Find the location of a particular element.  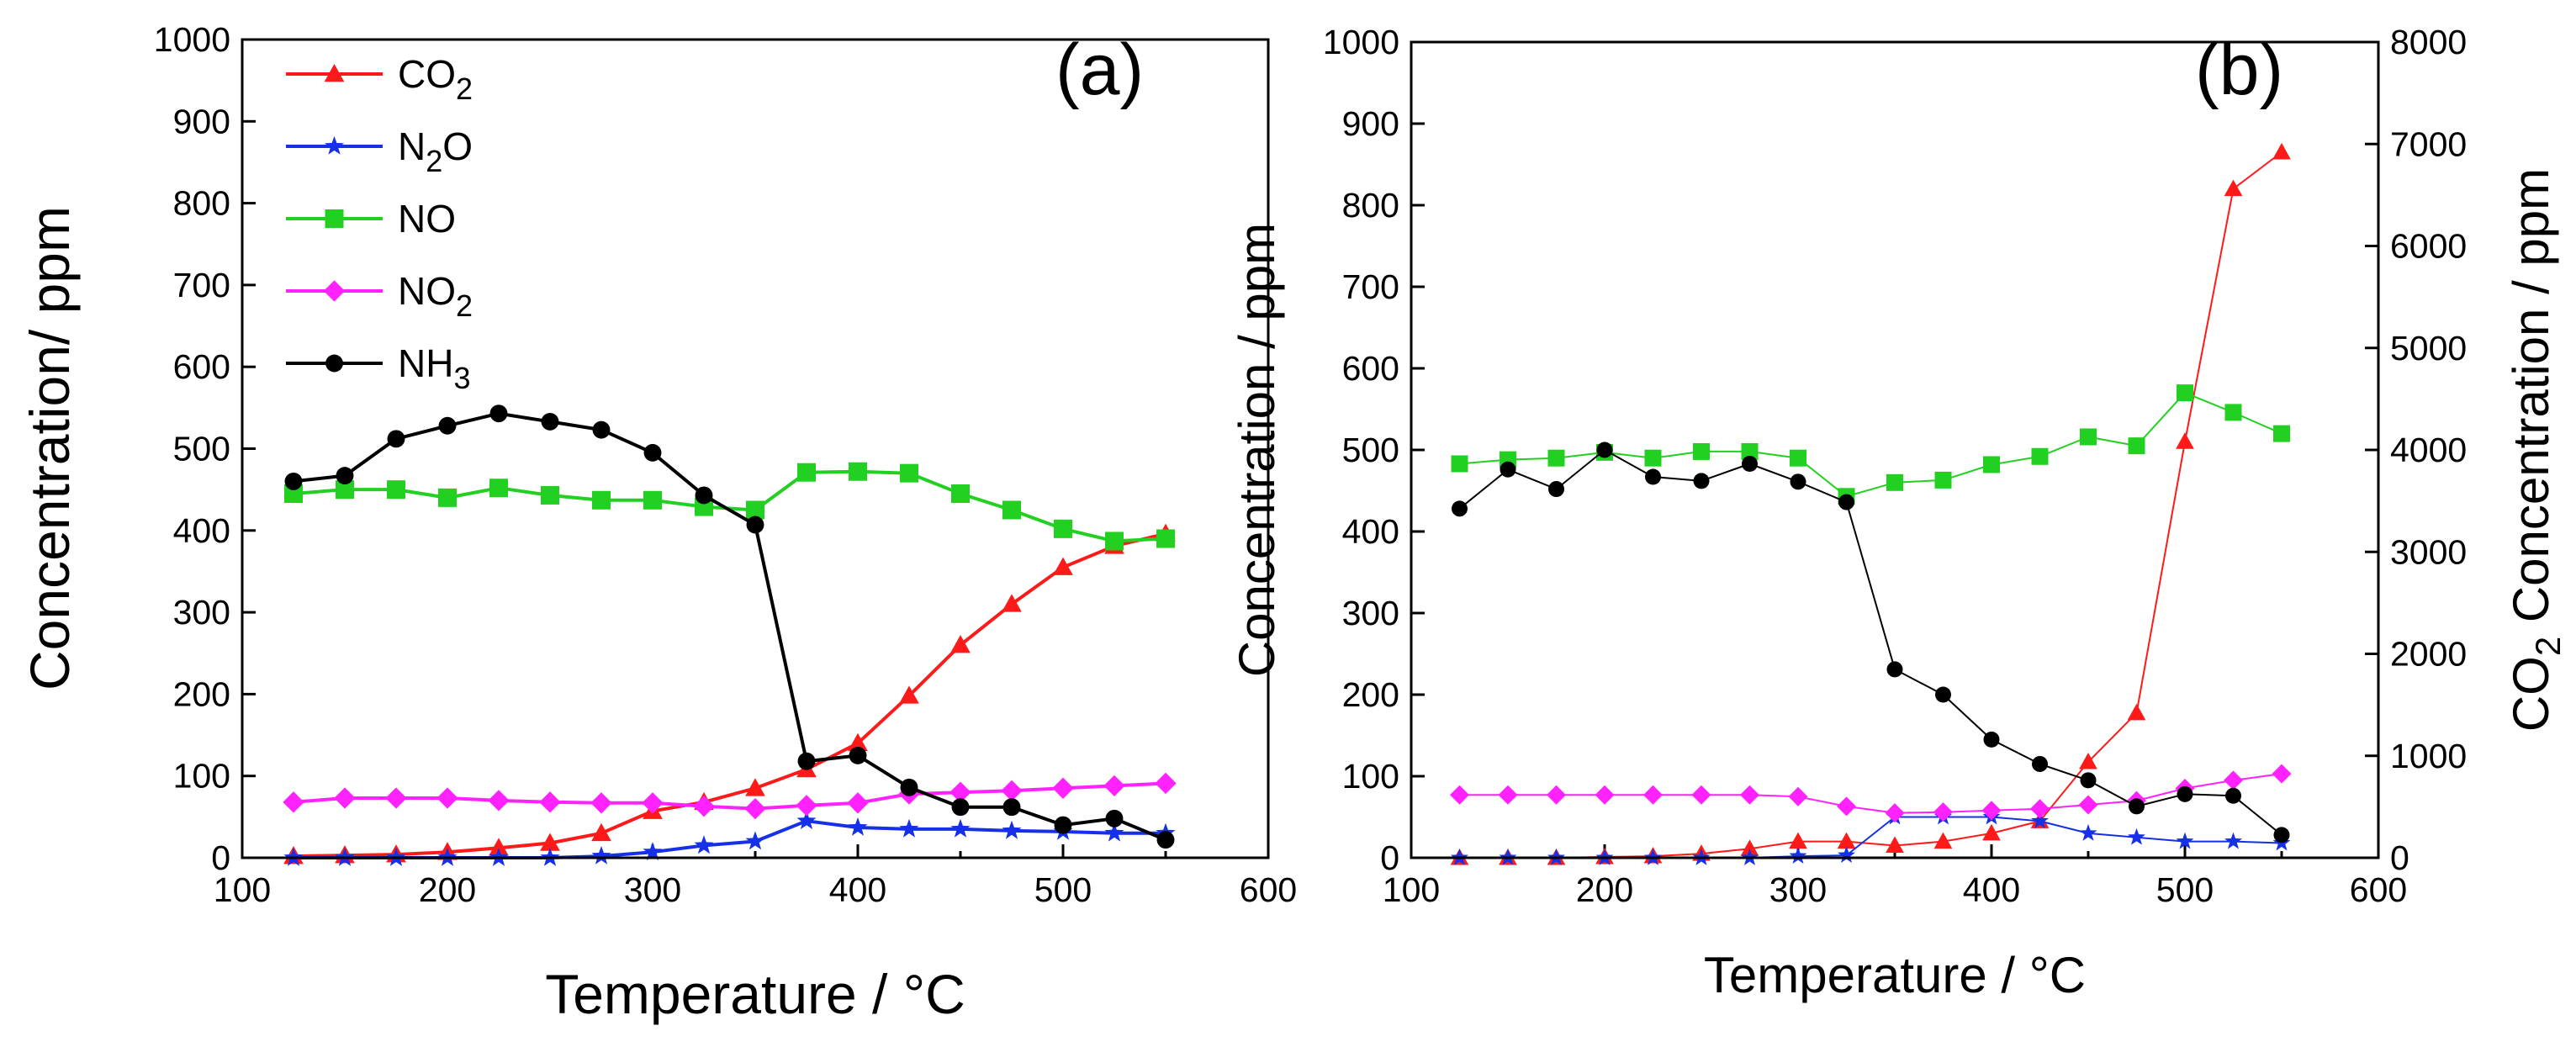

legend-label-co2: CO2 is located at coordinates (435, 79).